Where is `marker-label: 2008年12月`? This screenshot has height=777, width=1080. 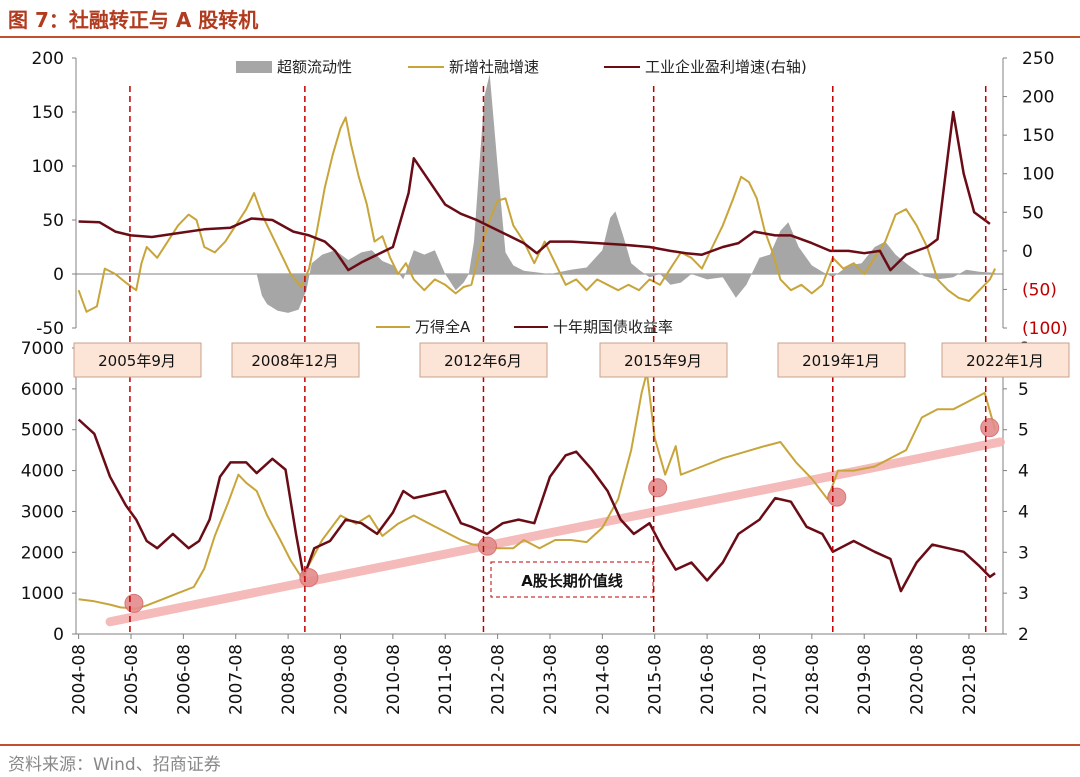 marker-label: 2008年12月 is located at coordinates (294, 361).